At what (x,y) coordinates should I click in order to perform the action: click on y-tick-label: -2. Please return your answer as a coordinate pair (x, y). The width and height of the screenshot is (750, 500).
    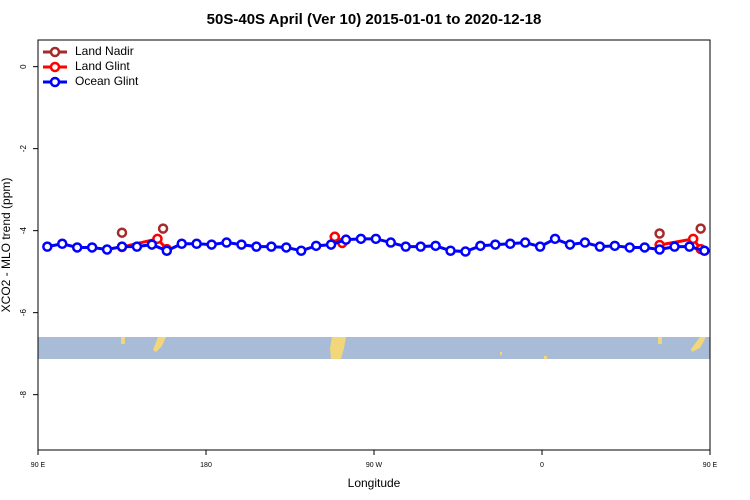
    Looking at the image, I should click on (23, 149).